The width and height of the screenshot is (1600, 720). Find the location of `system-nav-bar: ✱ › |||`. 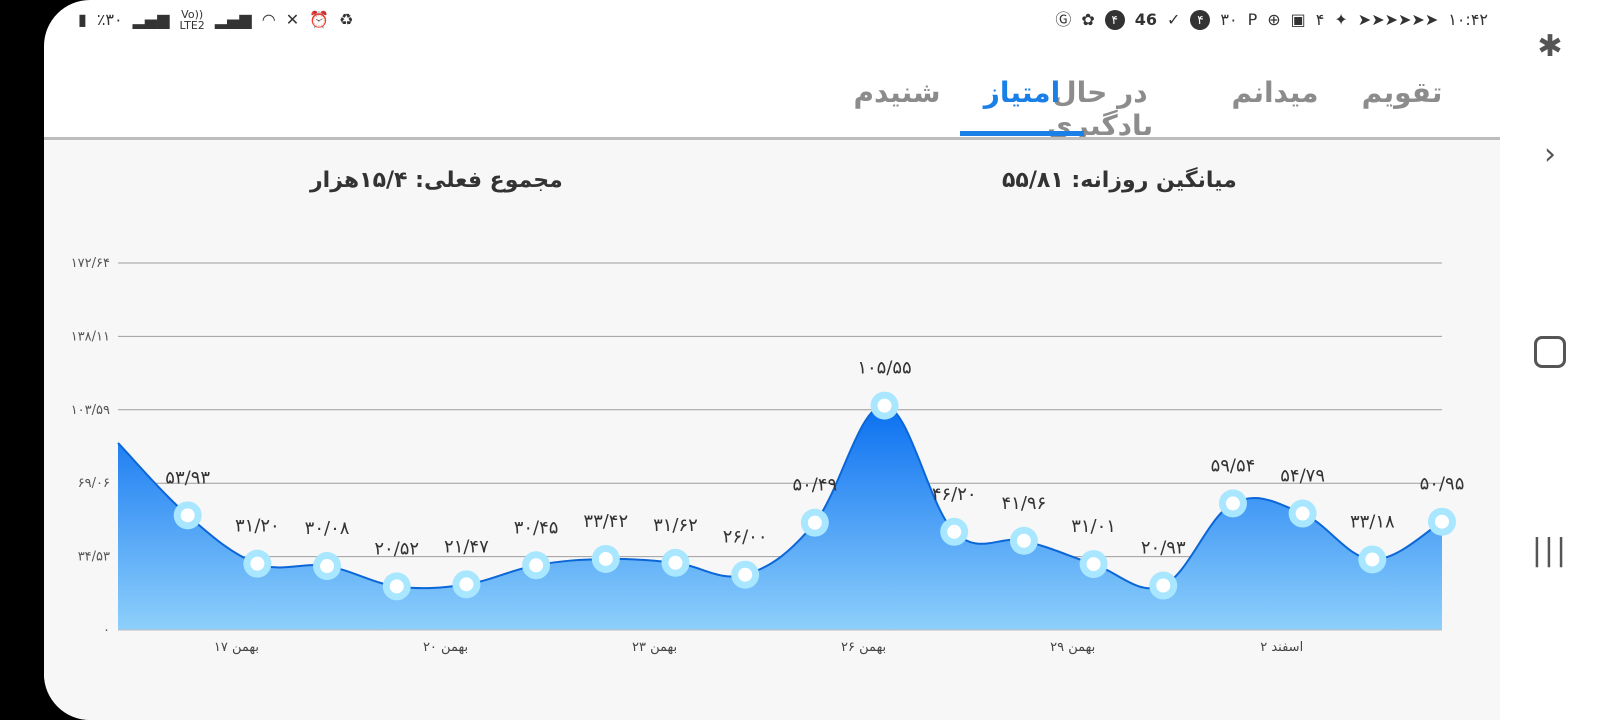

system-nav-bar: ✱ › ||| is located at coordinates (1550, 360).